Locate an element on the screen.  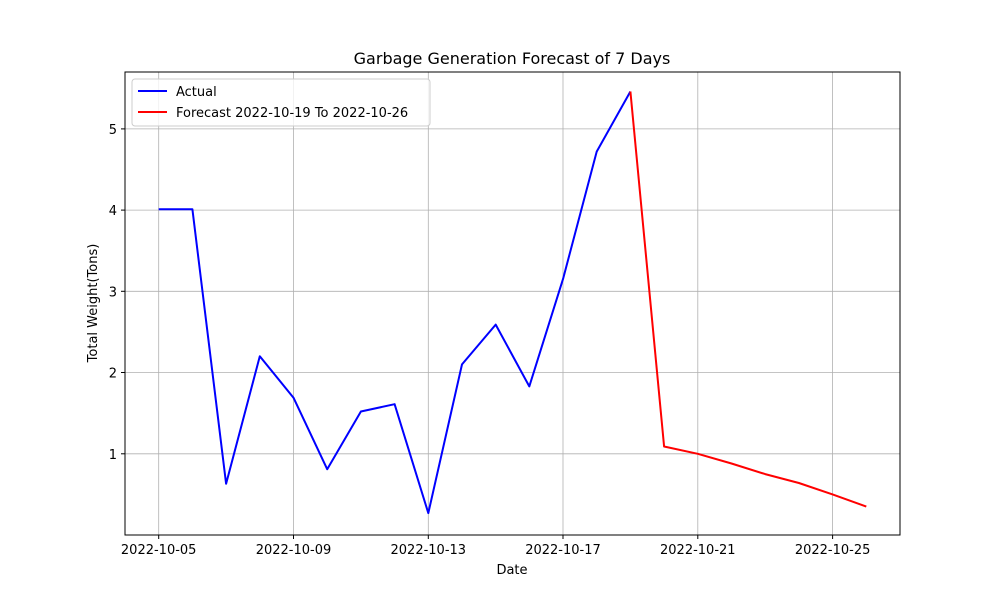
x-tick-label: 2022-10-17 is located at coordinates (563, 550).